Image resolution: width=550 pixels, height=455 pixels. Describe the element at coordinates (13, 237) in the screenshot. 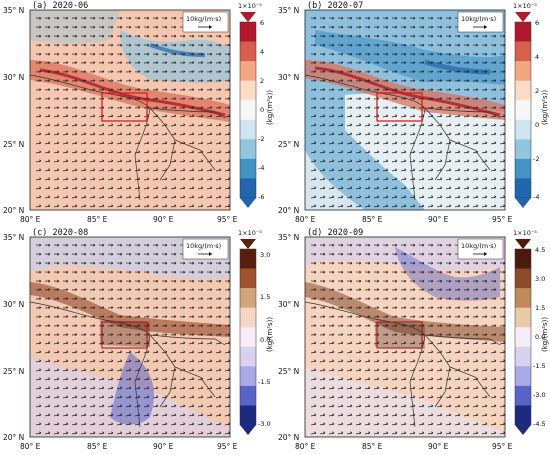

I see `lat-label: 35° N` at that location.